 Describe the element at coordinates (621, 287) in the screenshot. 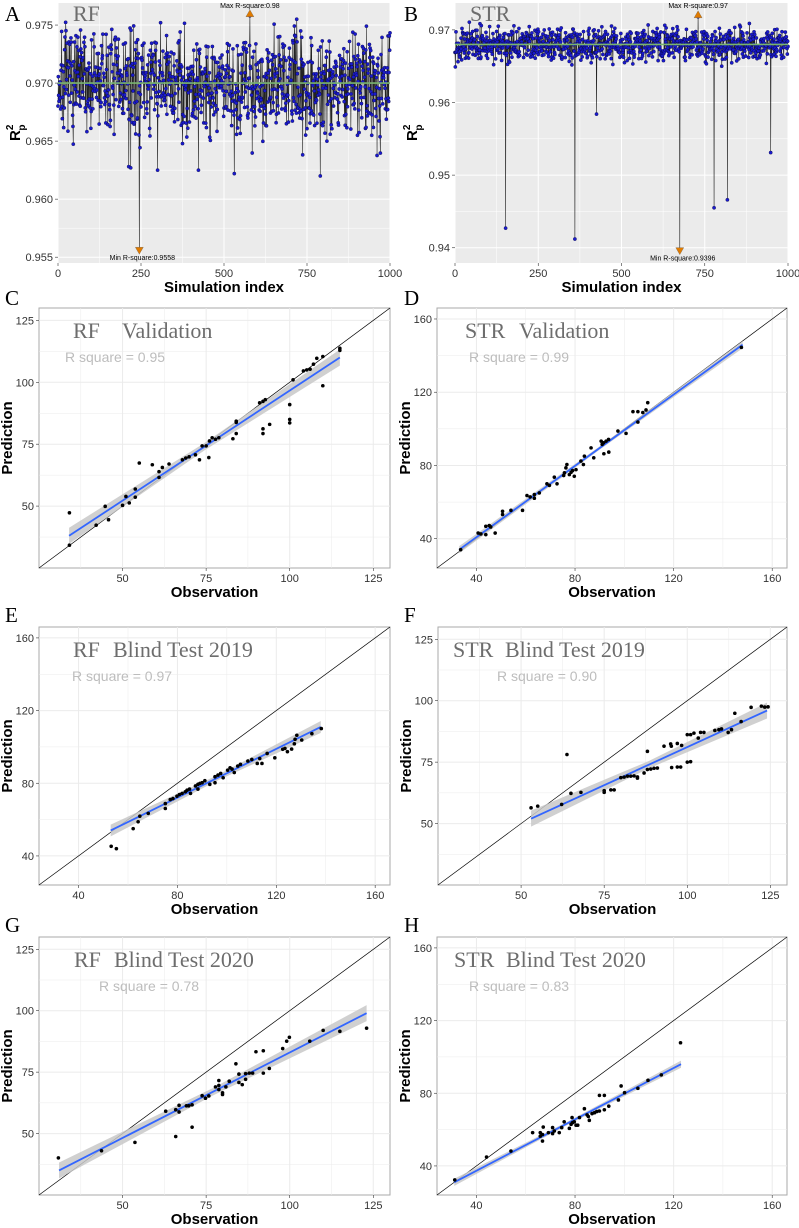

I see `x-axis-title: Simulation index` at that location.